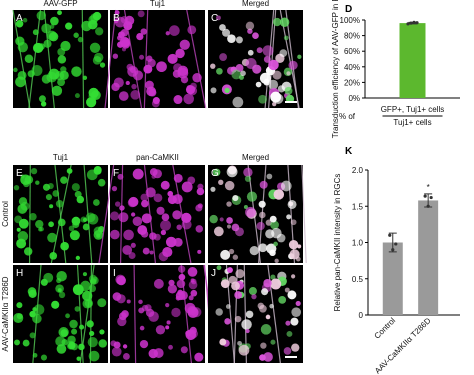  What do you see at coordinates (347, 116) in the screenshot?
I see `prefix: % of` at bounding box center [347, 116].